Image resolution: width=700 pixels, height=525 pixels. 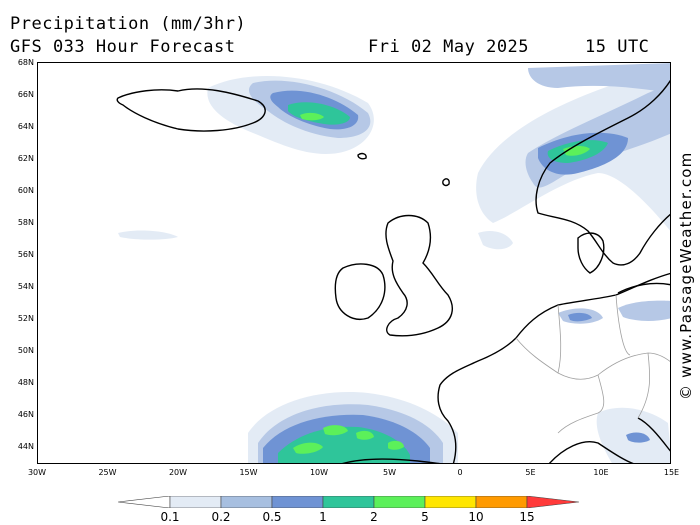 I want to click on precip-biscay-teal, so click(x=344, y=444).